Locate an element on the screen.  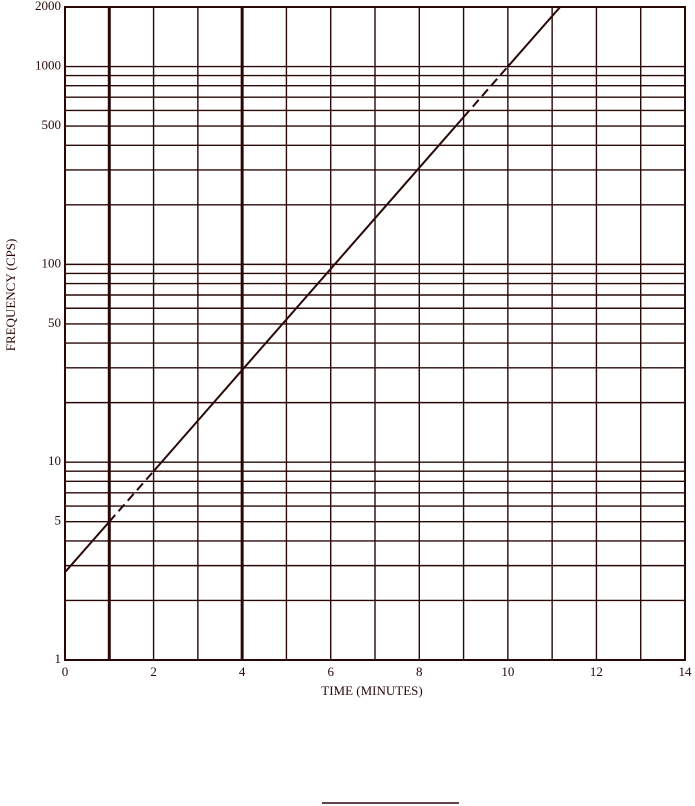
x-axis-label: TIME (MINUTES) is located at coordinates (371, 690).